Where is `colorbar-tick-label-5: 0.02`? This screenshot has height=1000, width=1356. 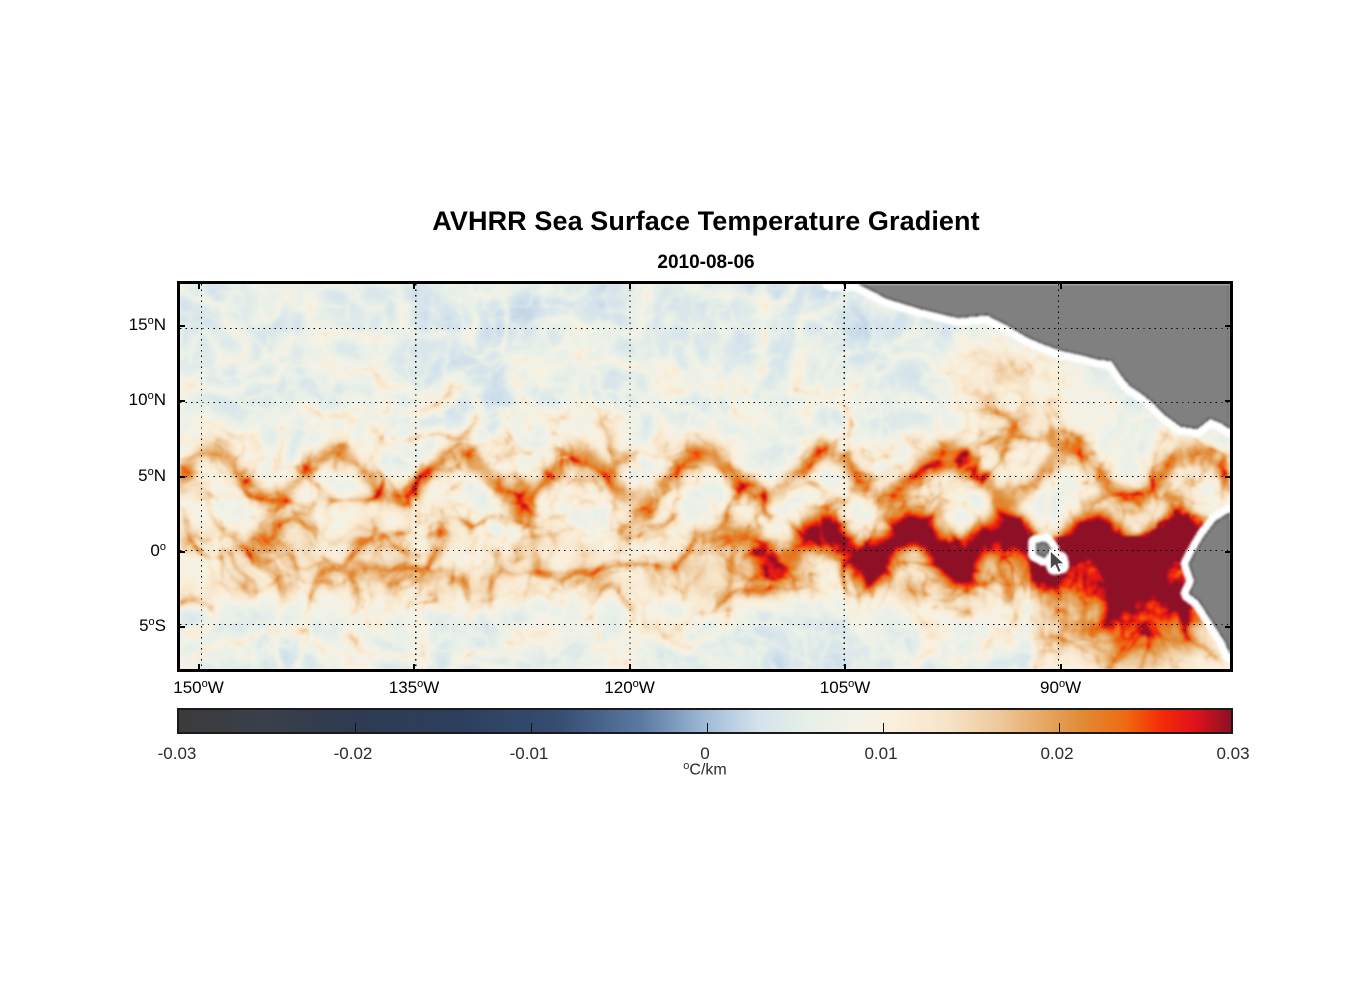 colorbar-tick-label-5: 0.02 is located at coordinates (1057, 753).